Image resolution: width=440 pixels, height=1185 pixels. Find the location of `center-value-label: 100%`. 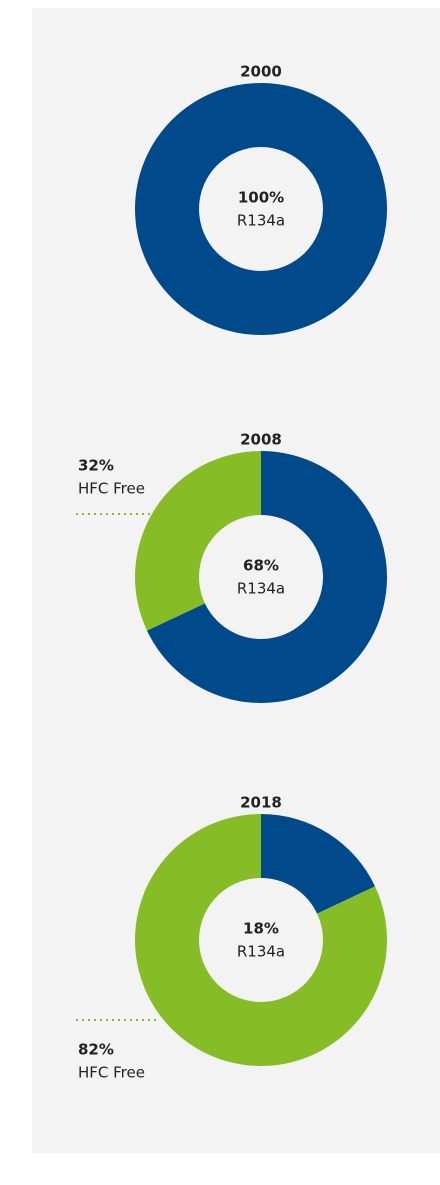

center-value-label: 100% is located at coordinates (261, 198).